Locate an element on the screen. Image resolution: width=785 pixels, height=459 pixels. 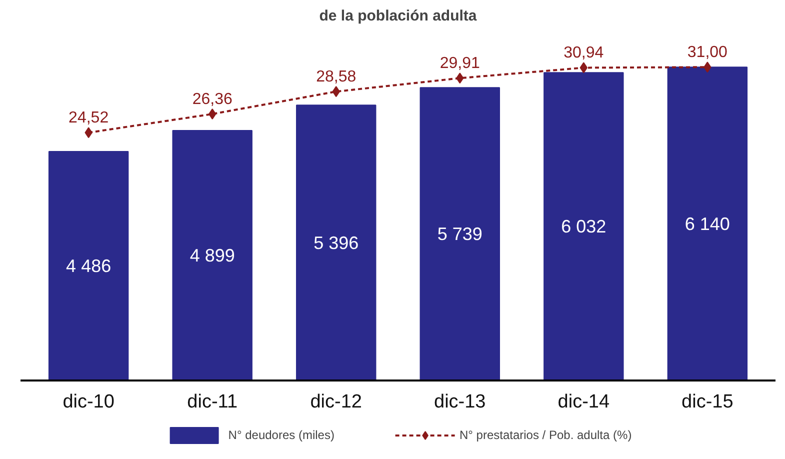
data-label: 30,94 is located at coordinates (584, 53).